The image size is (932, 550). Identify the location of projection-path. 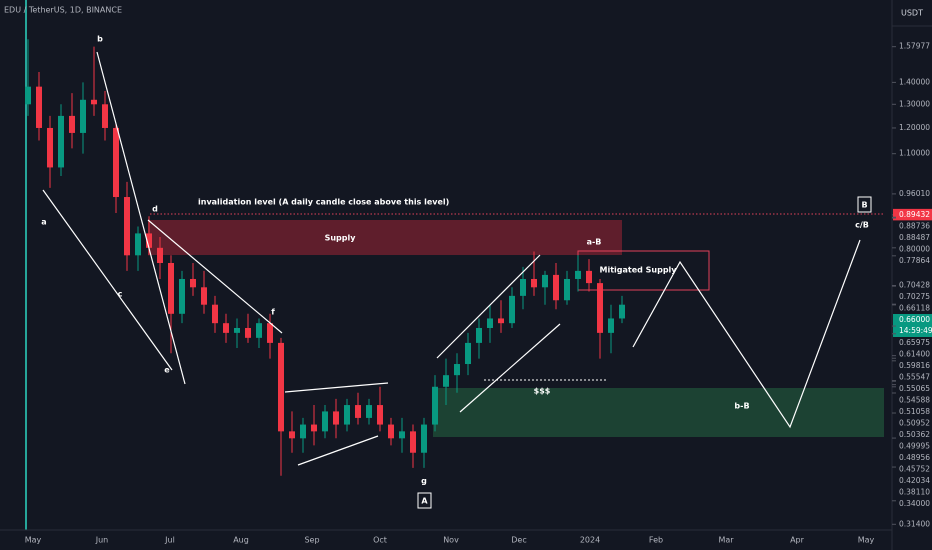
(746, 334).